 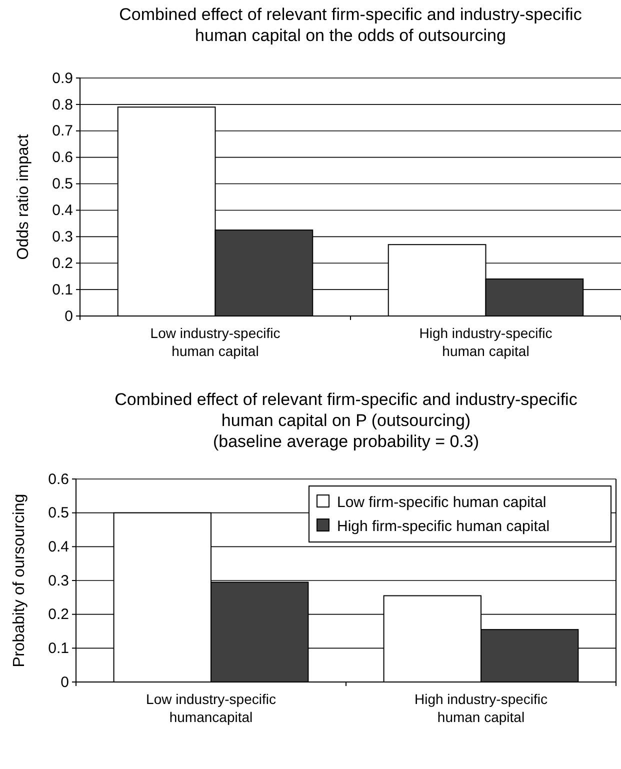 I want to click on legend-label: High firm-specific human capital, so click(x=443, y=526).